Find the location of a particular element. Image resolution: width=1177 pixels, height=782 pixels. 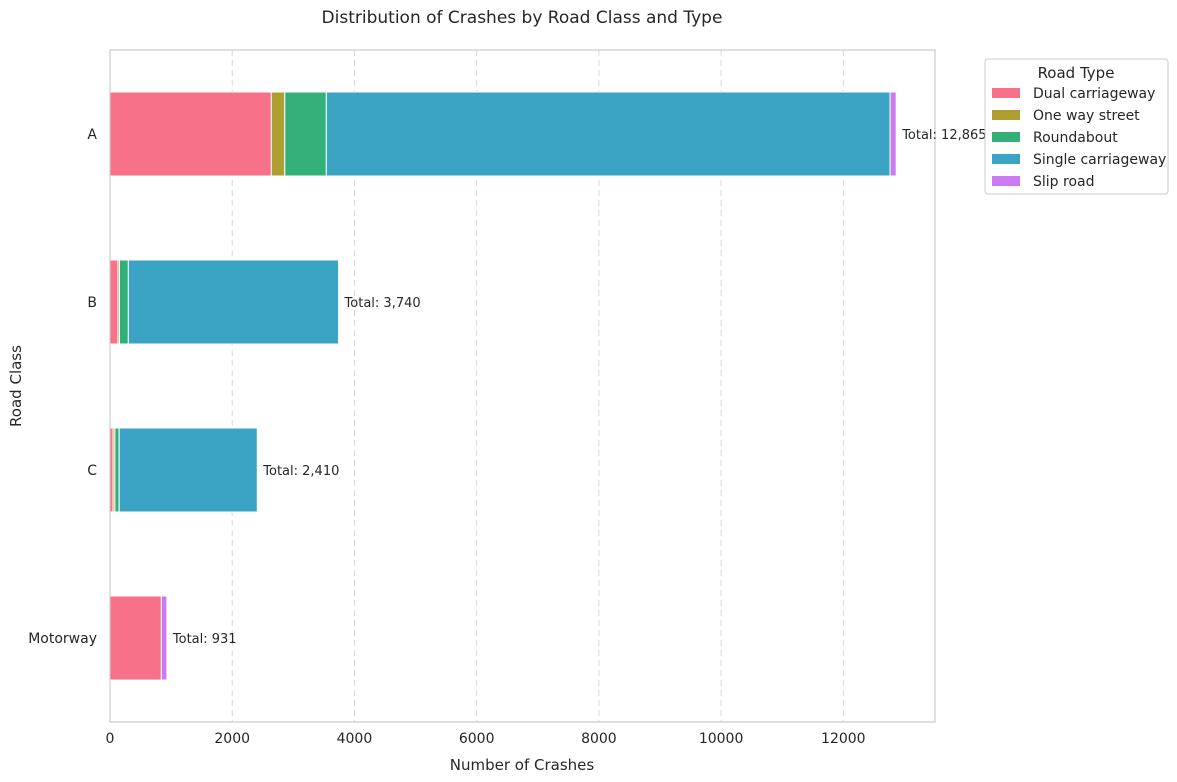

bar-c-single-carriageway is located at coordinates (188, 470).